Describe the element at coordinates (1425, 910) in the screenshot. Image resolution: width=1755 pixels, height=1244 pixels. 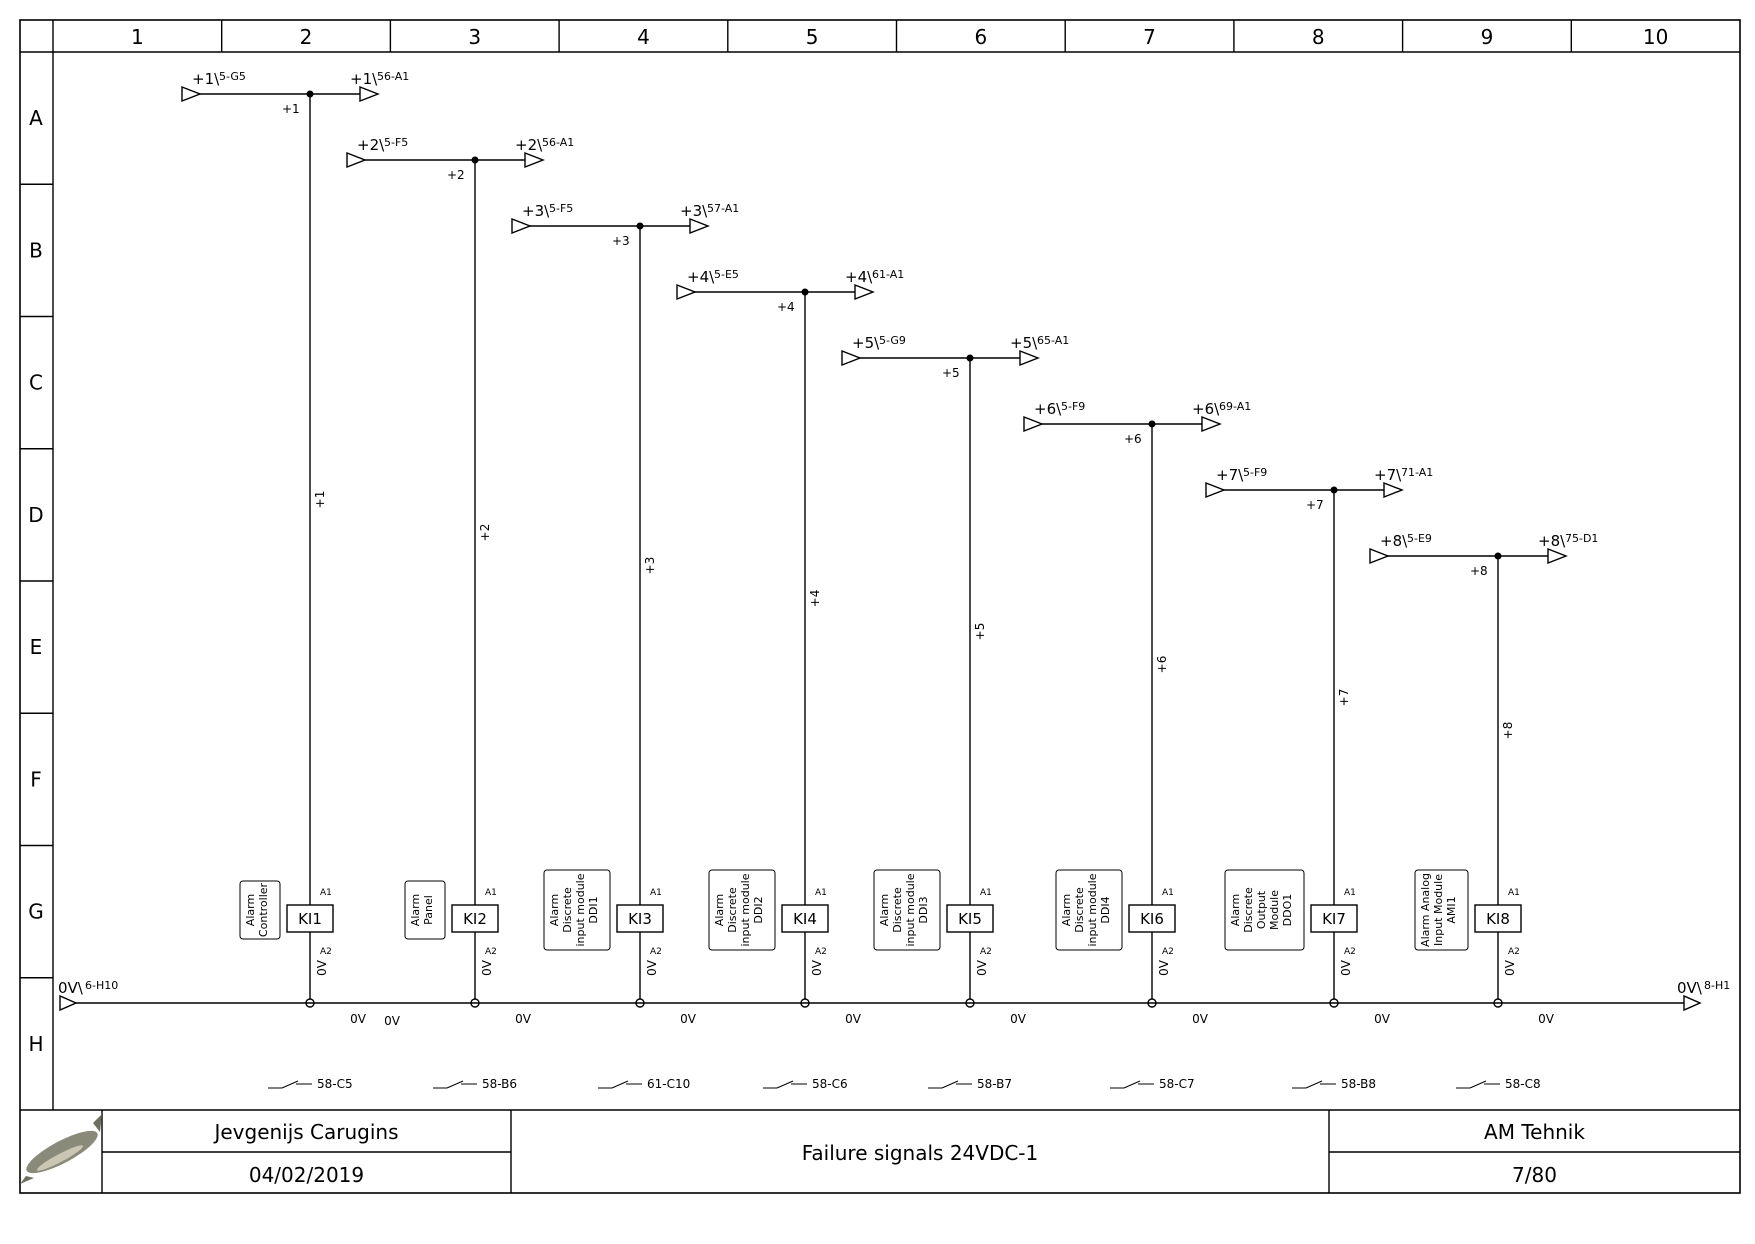
I see `device-label-line: Alarm Analog` at that location.